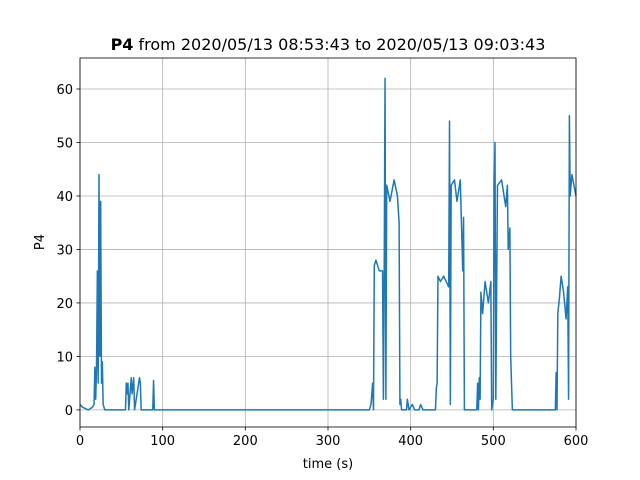 The width and height of the screenshot is (640, 480). Describe the element at coordinates (80, 441) in the screenshot. I see `x-tick-label: 0` at that location.